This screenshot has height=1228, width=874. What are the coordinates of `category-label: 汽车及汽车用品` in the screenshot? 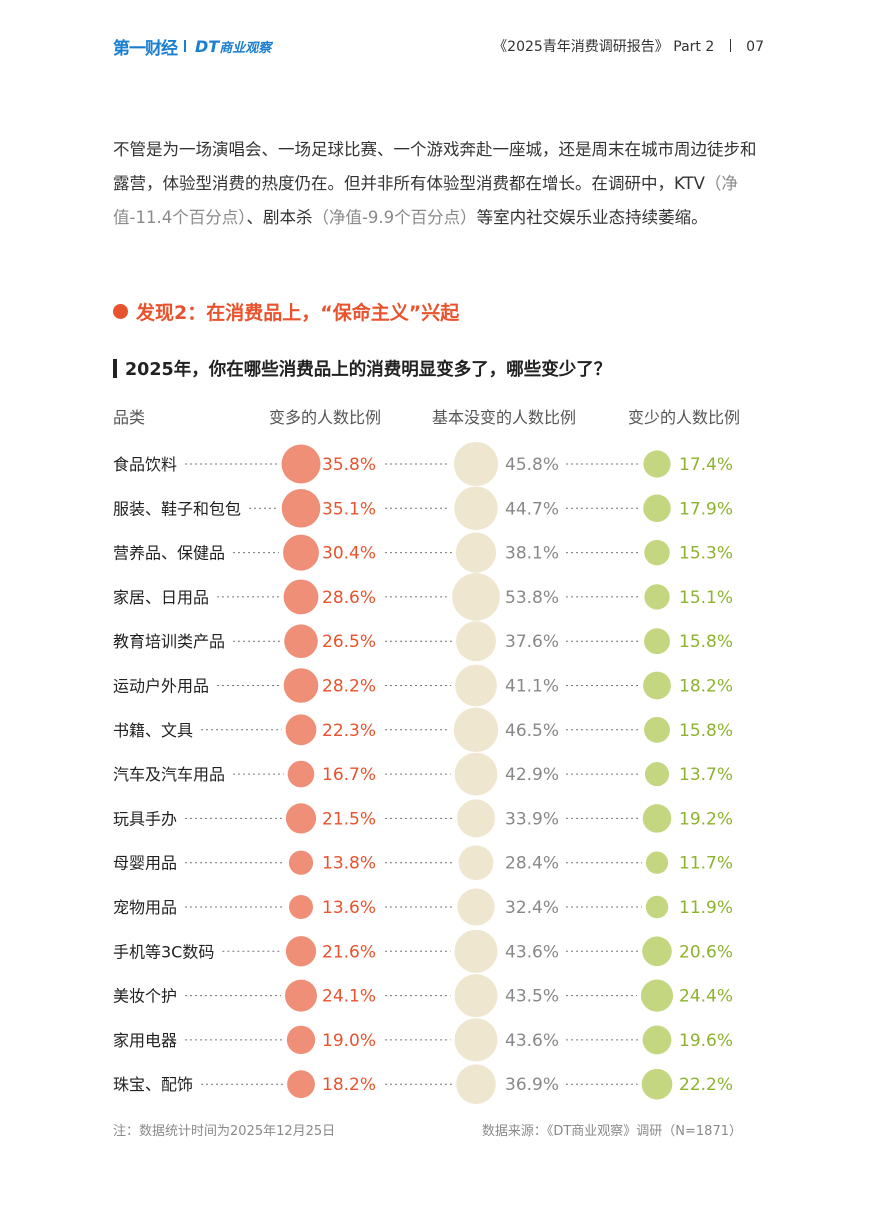 It's located at (169, 774).